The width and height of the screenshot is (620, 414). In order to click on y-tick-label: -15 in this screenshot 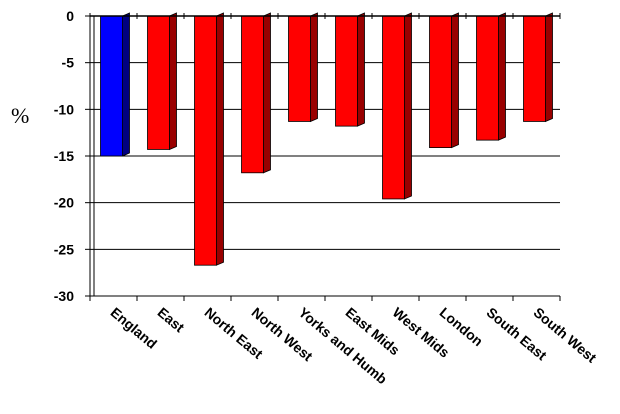, I will do `click(64, 156)`.